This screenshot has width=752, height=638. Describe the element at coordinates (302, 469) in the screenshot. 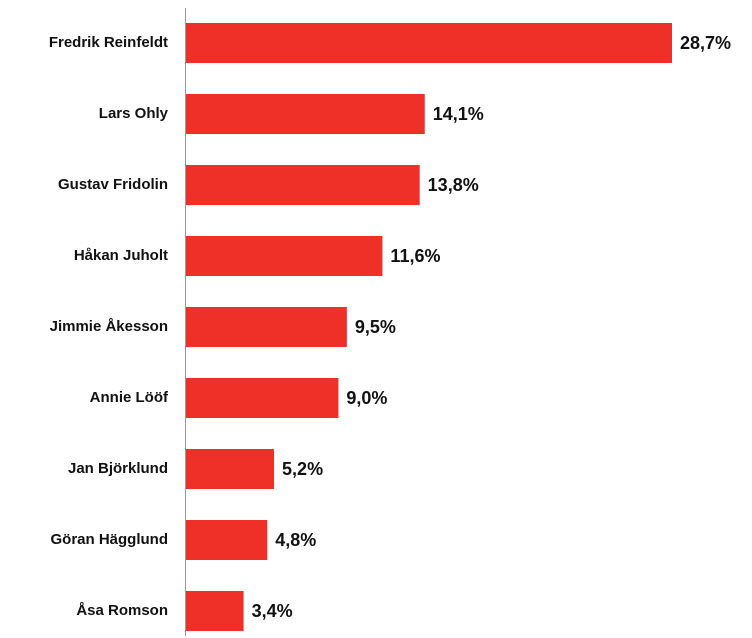

I see `data-label: 5,2%` at that location.